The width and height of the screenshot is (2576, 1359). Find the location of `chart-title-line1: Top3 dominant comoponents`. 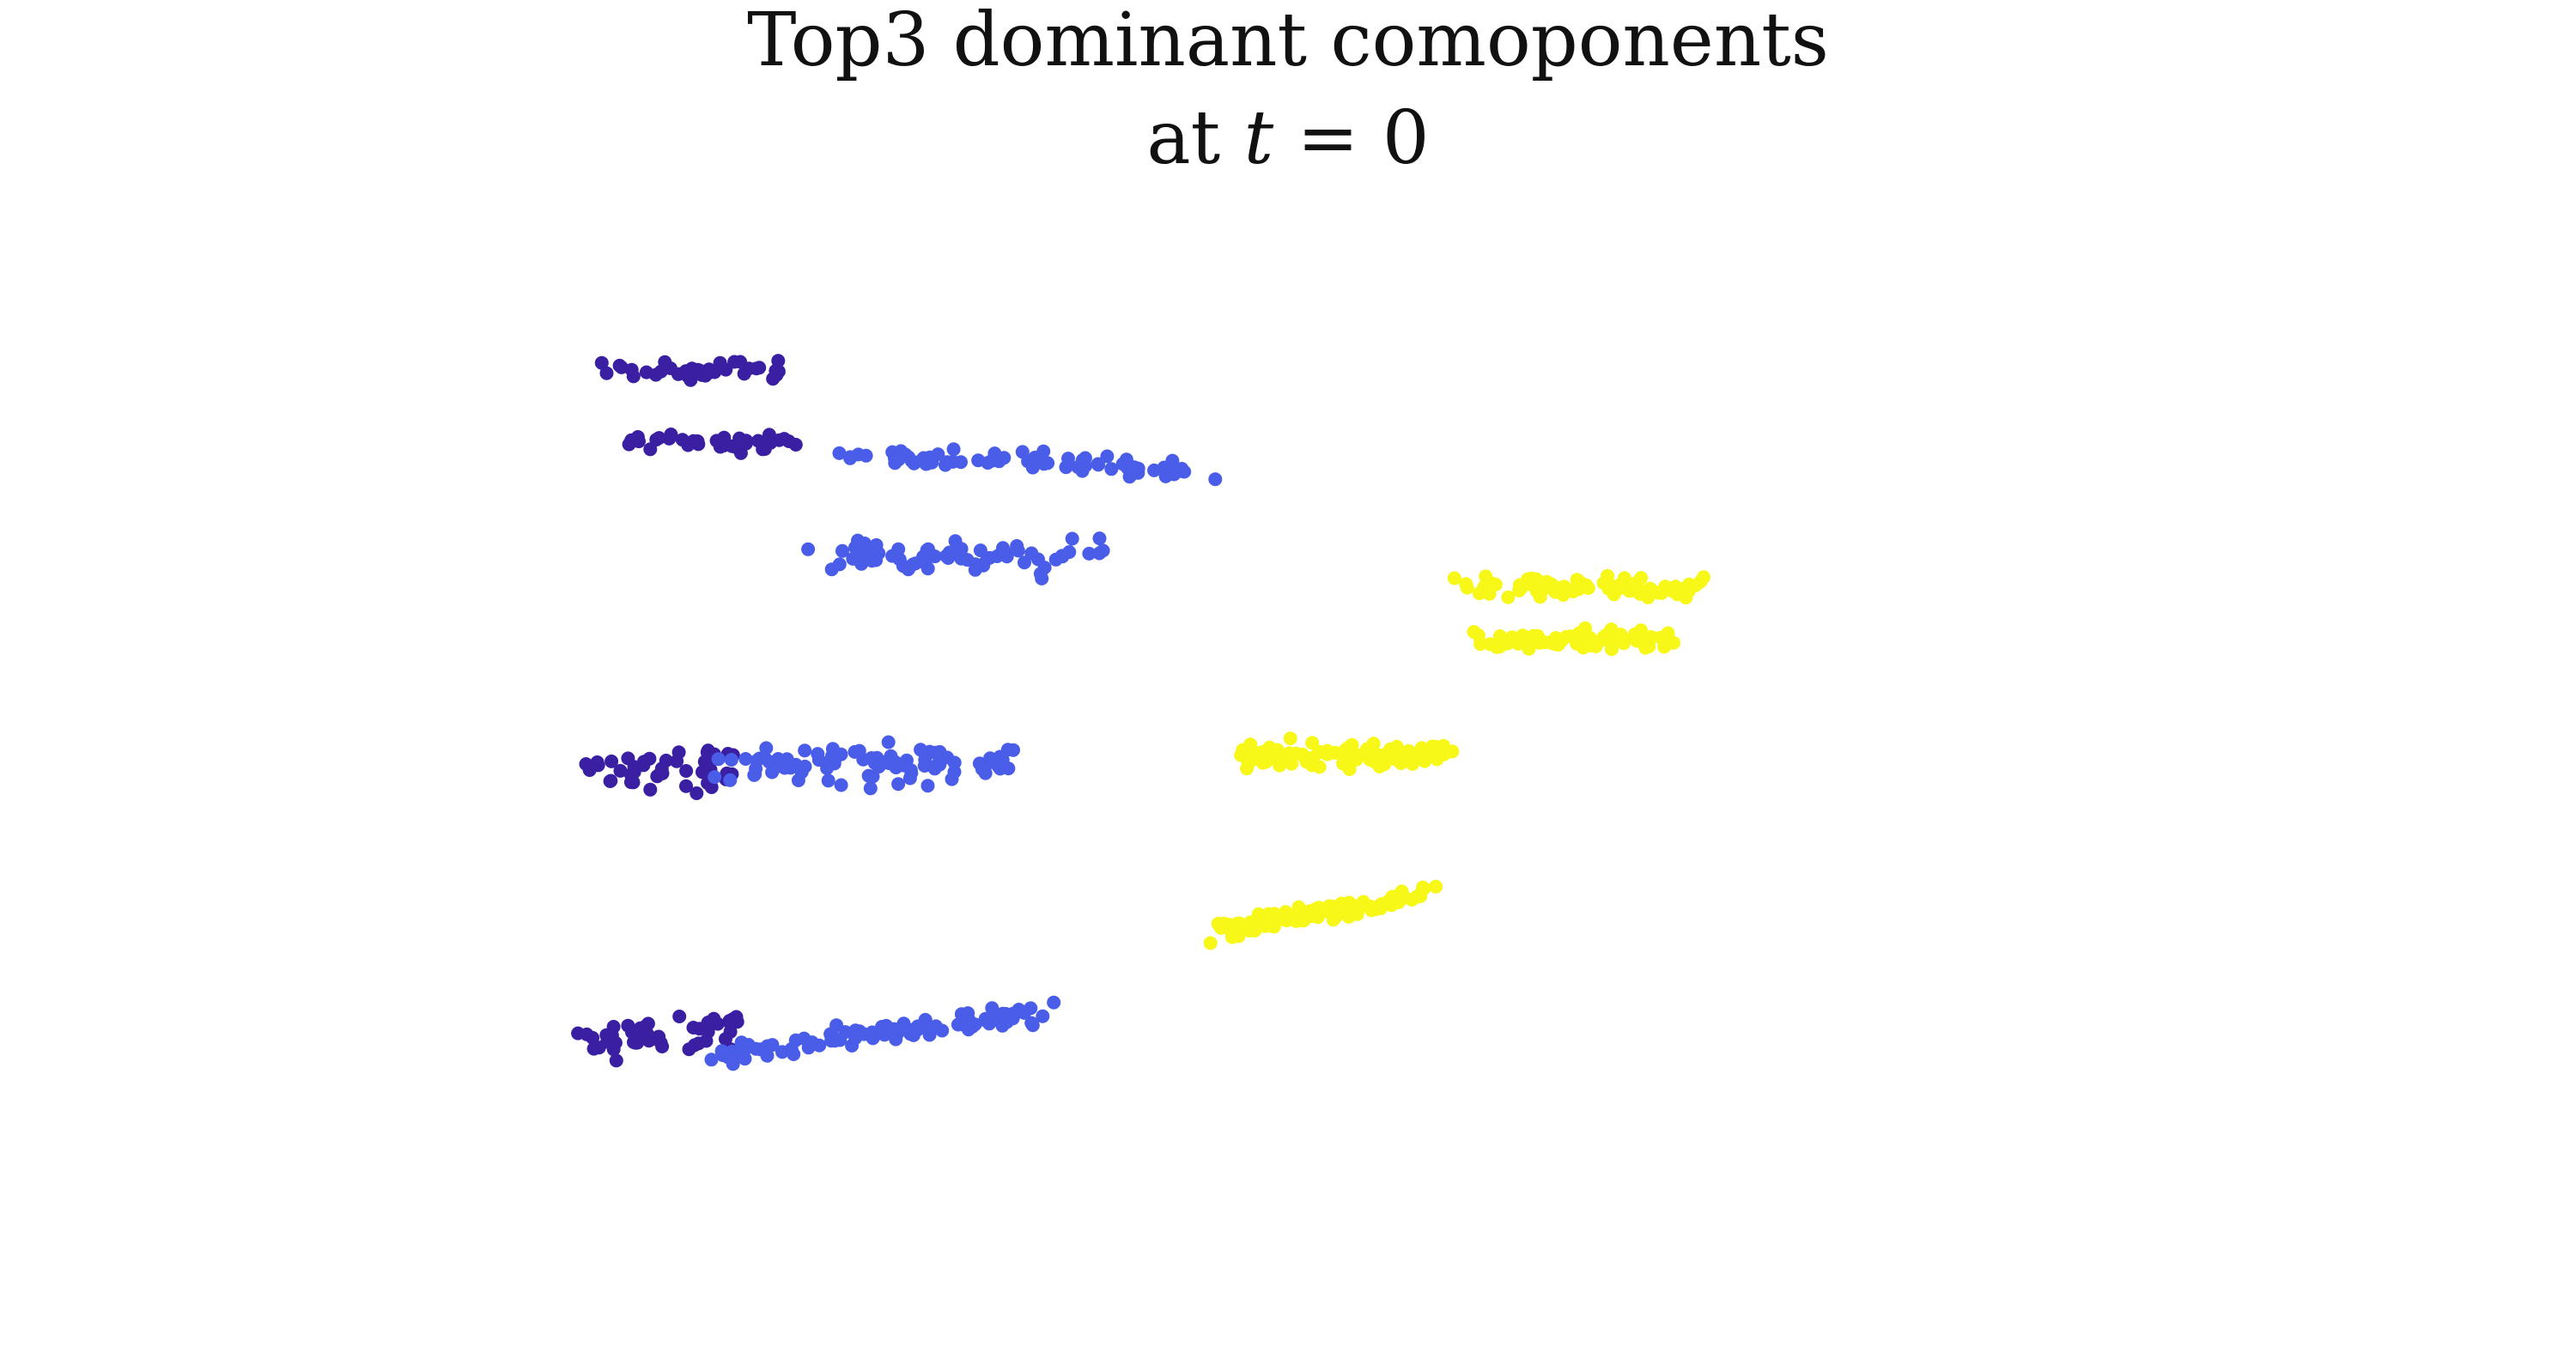

chart-title-line1: Top3 dominant comoponents is located at coordinates (1288, 41).